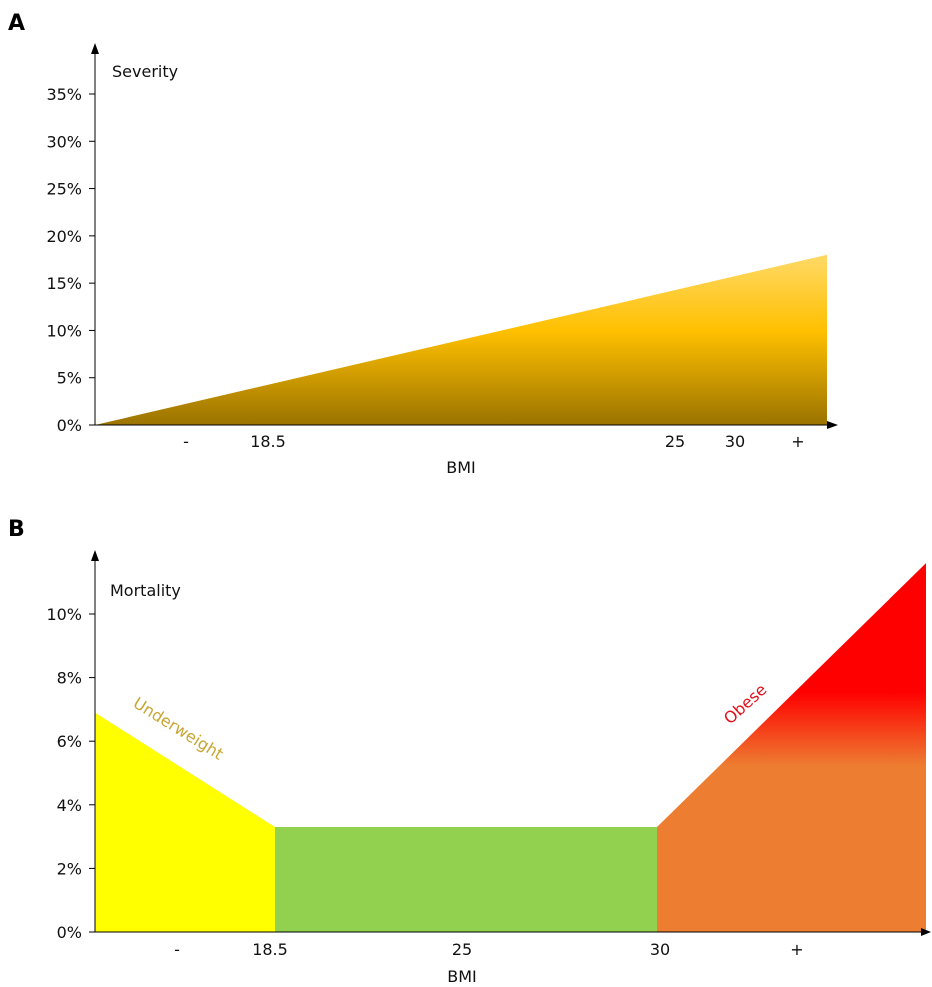 Image resolution: width=932 pixels, height=987 pixels. Describe the element at coordinates (64, 189) in the screenshot. I see `y-tick-label-a: 25%` at that location.